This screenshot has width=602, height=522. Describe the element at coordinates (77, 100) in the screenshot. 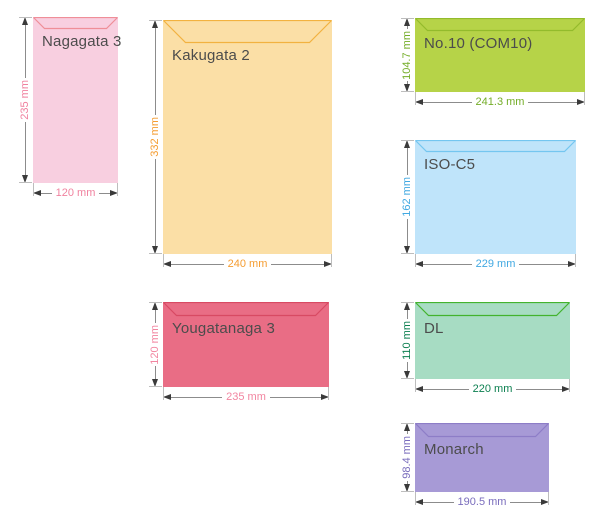

I see `envelope-shape: Nagagata 3` at that location.